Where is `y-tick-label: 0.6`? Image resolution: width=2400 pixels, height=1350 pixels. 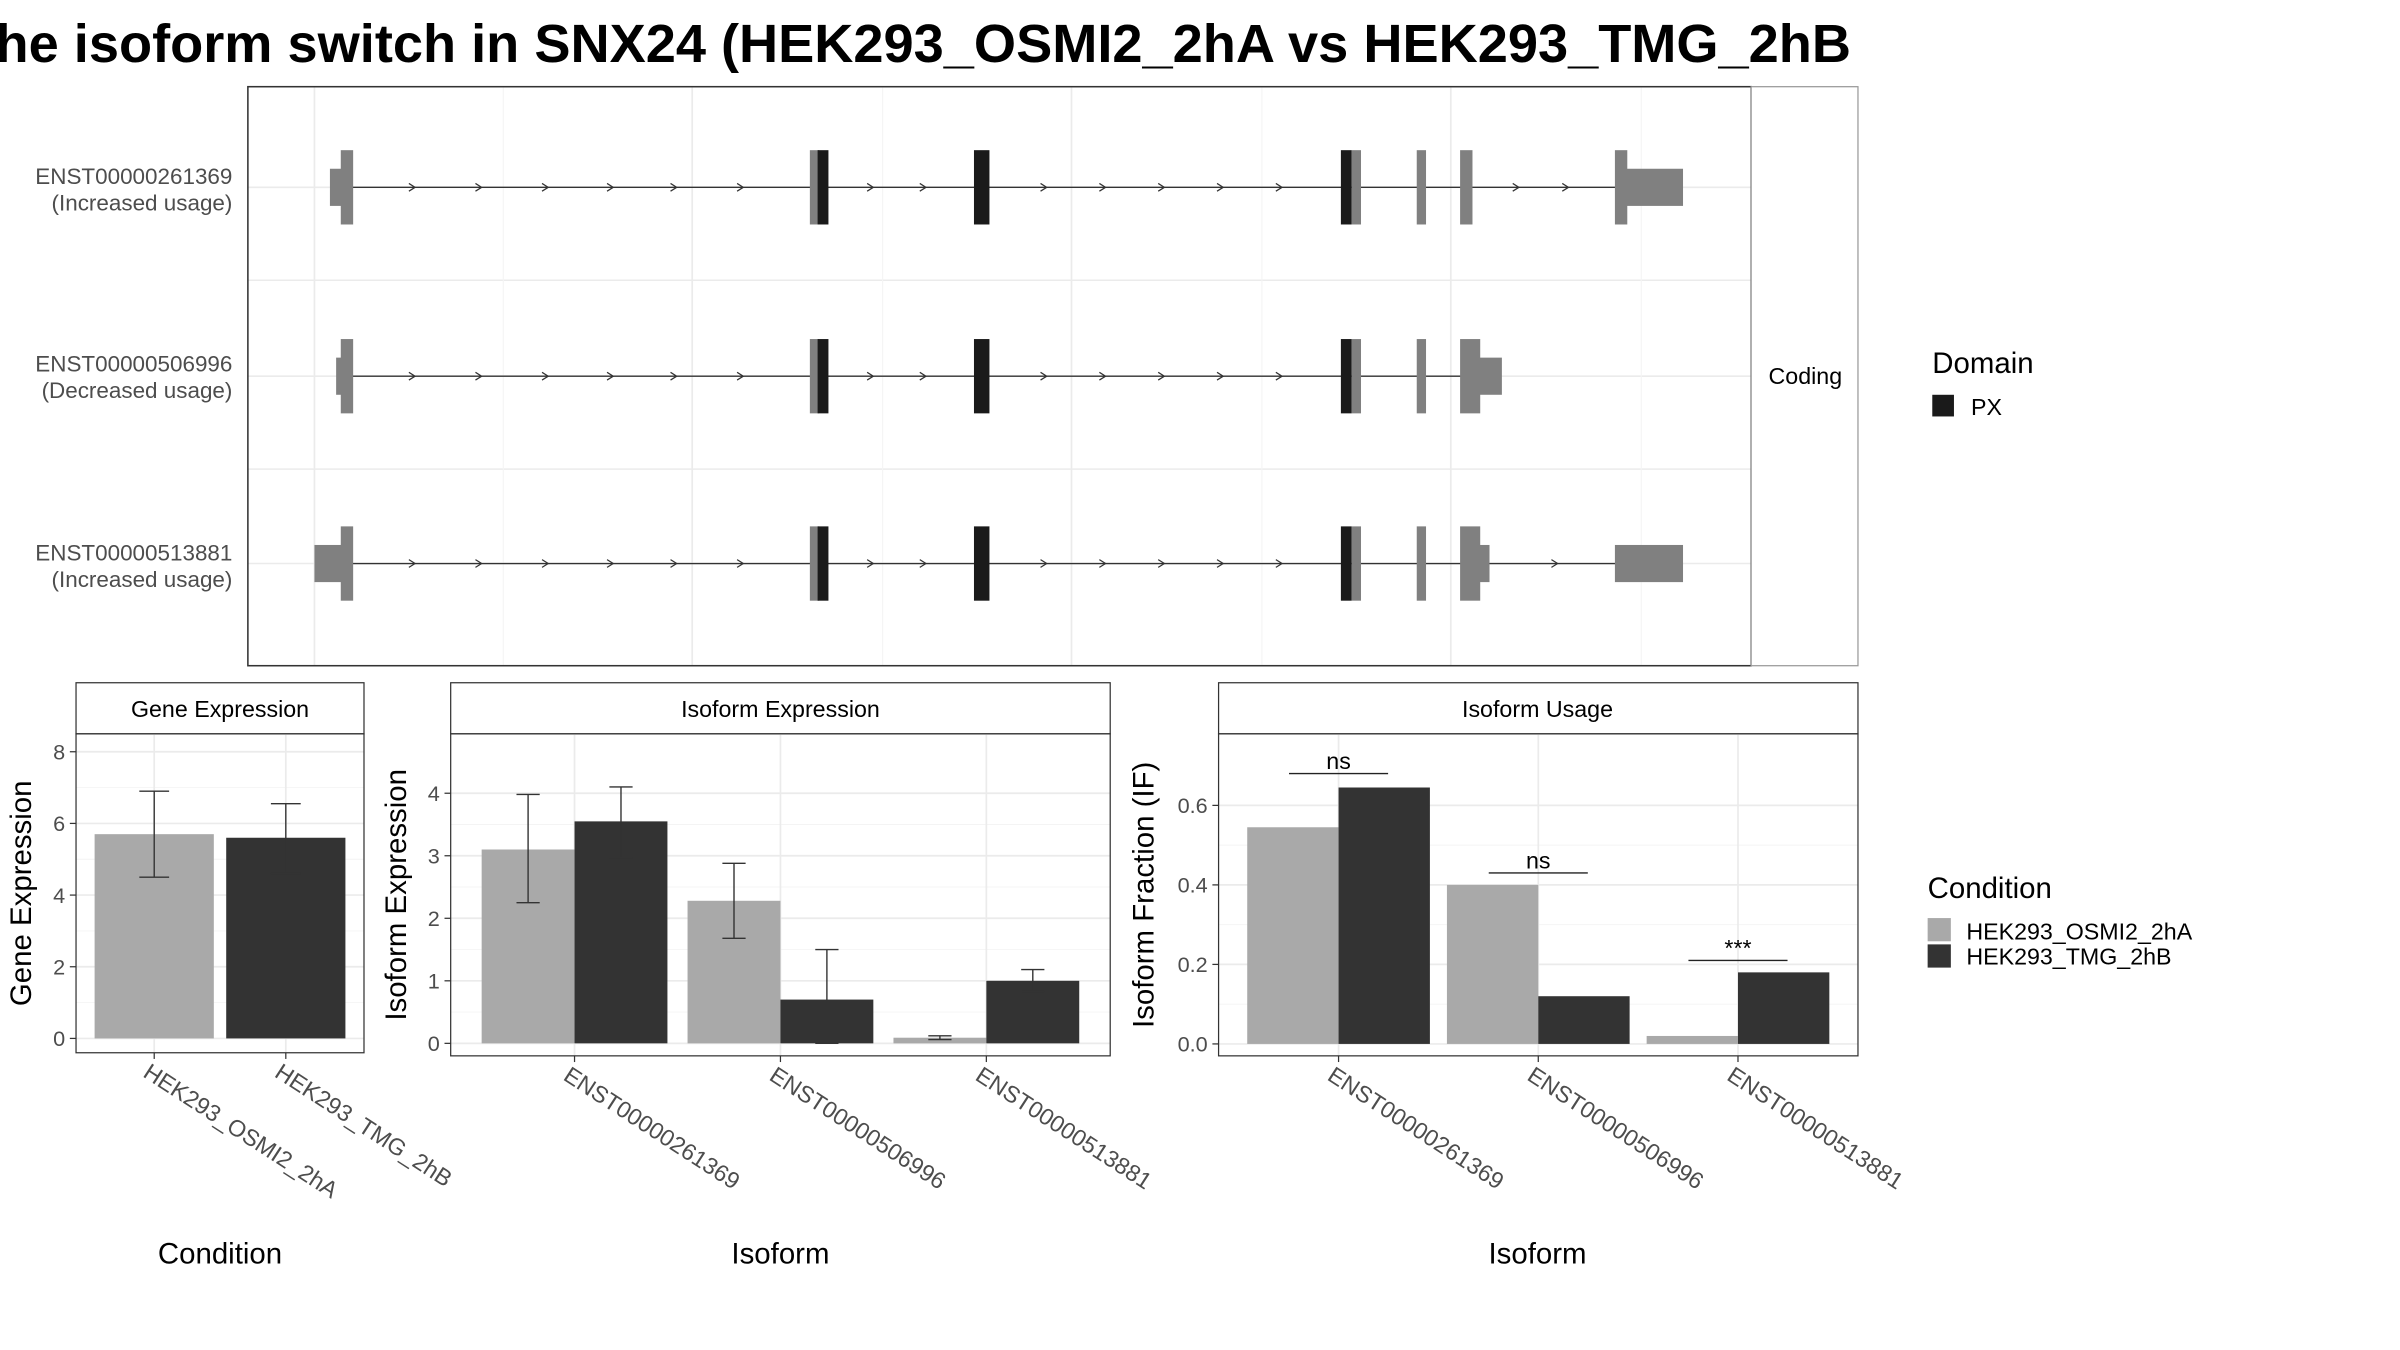 y-tick-label: 0.6 is located at coordinates (1193, 805).